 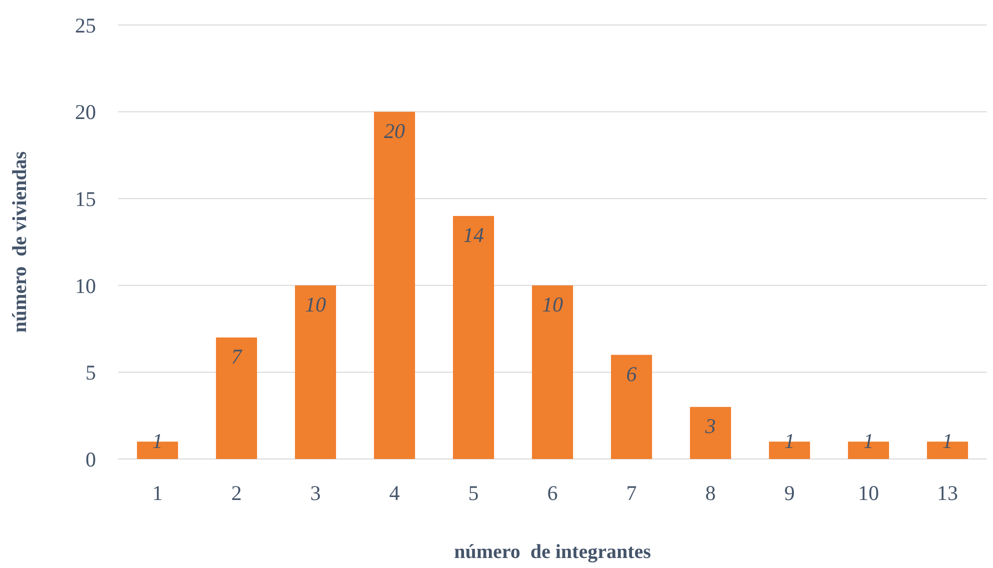 I want to click on y-tick-label: 15, so click(x=85, y=198).